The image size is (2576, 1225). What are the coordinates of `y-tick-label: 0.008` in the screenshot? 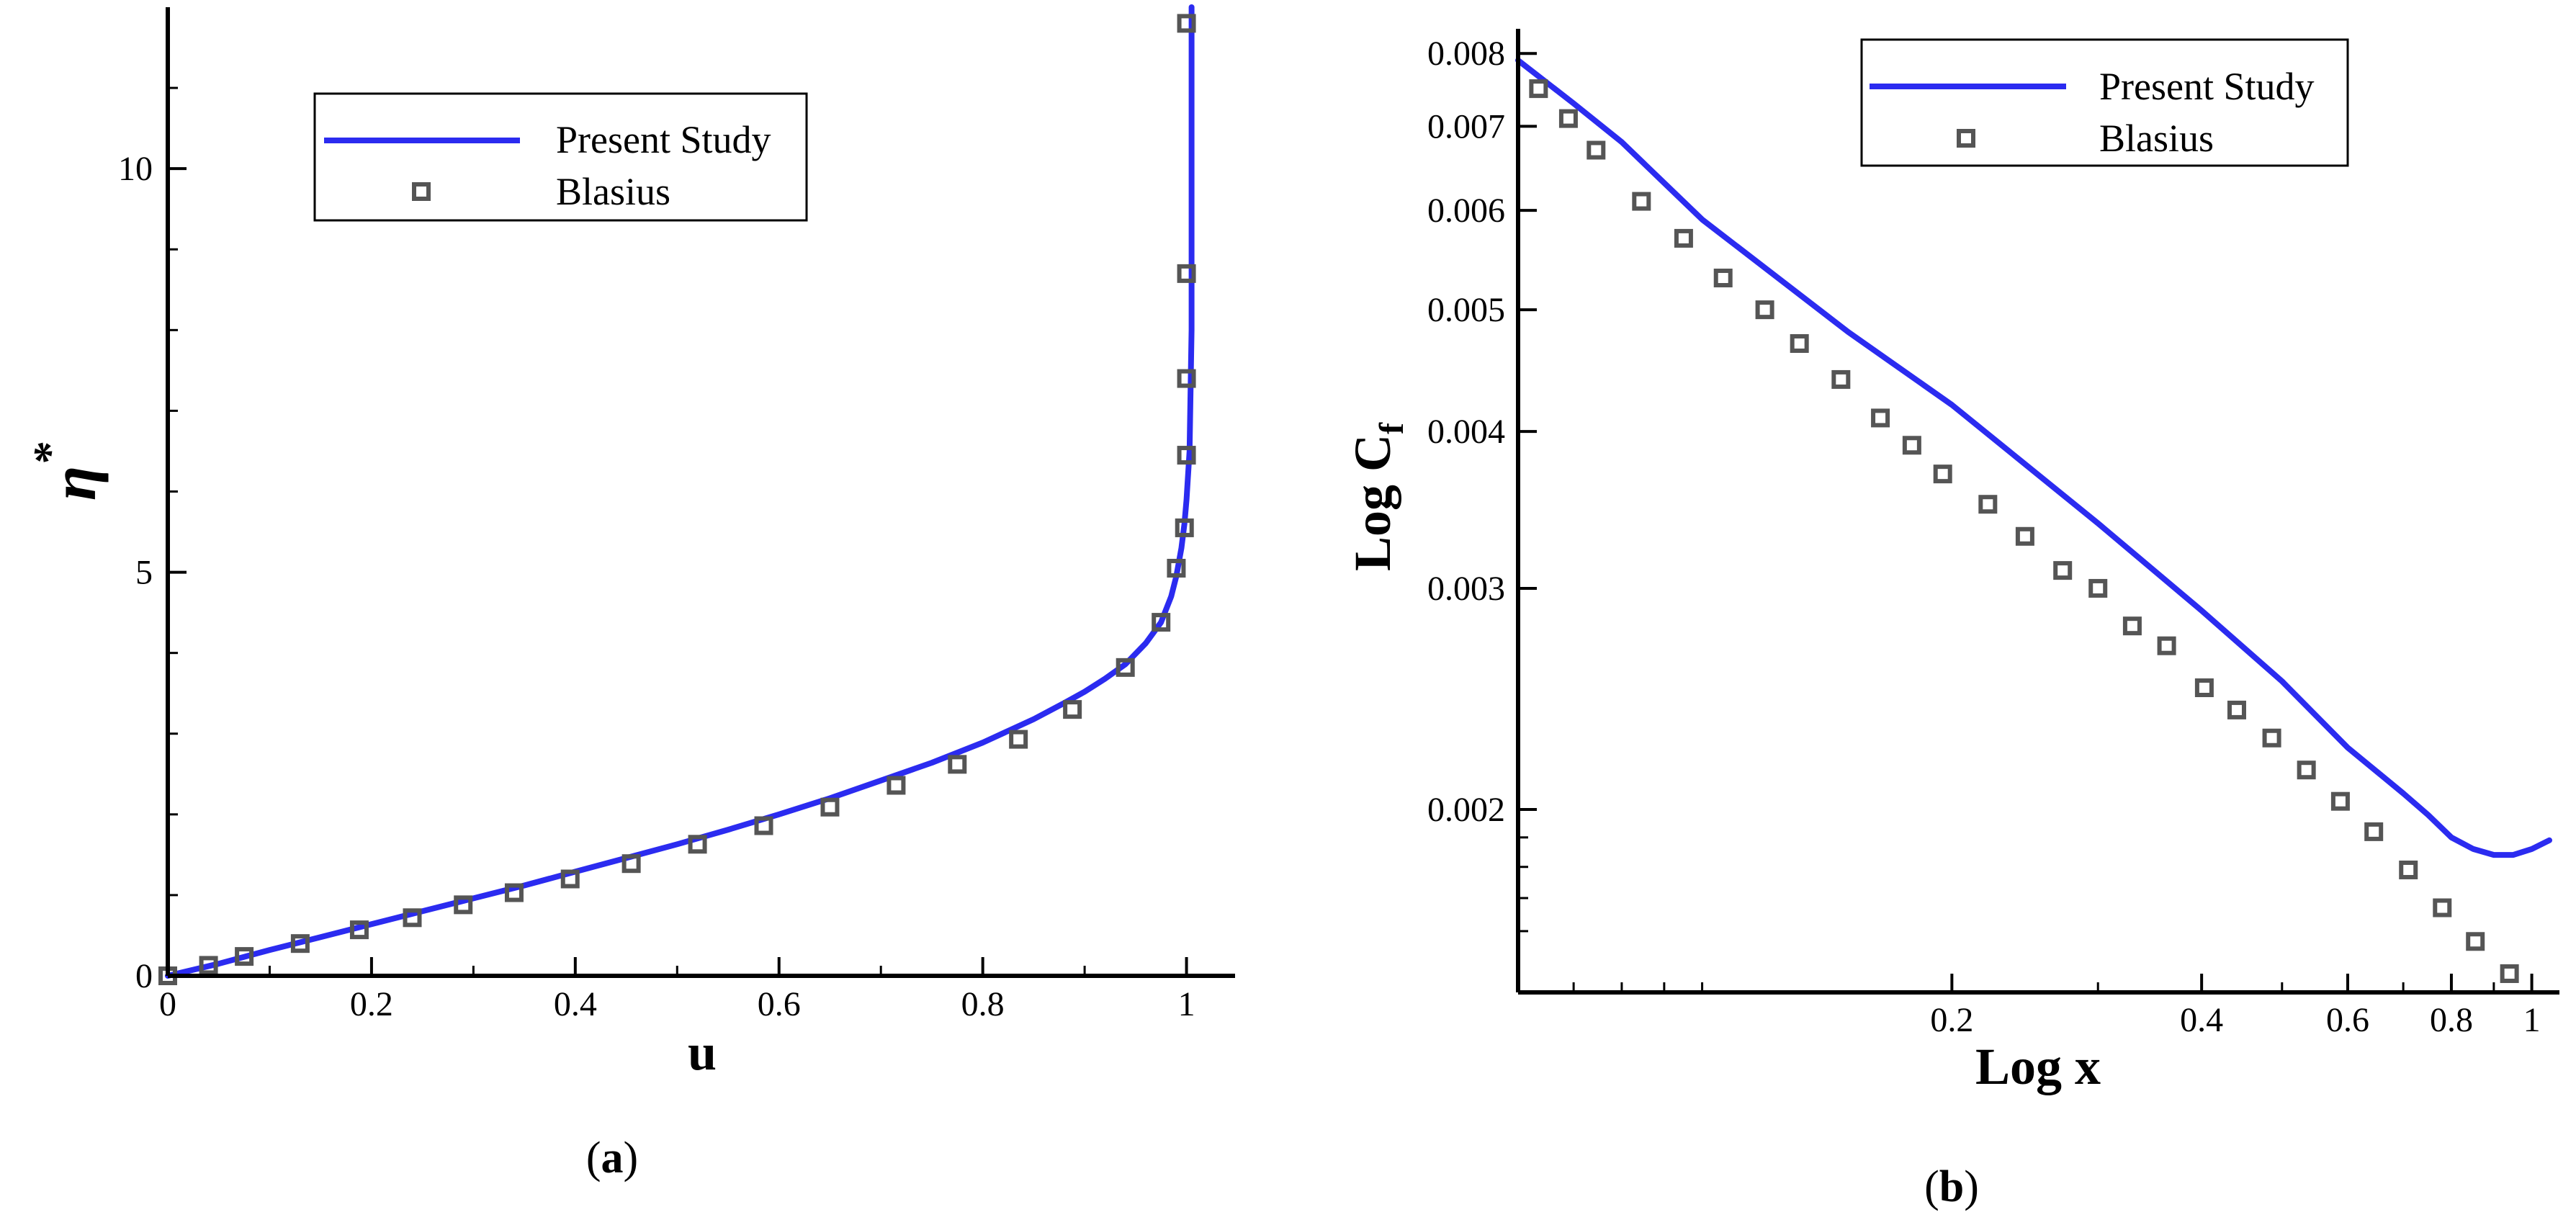 It's located at (1466, 54).